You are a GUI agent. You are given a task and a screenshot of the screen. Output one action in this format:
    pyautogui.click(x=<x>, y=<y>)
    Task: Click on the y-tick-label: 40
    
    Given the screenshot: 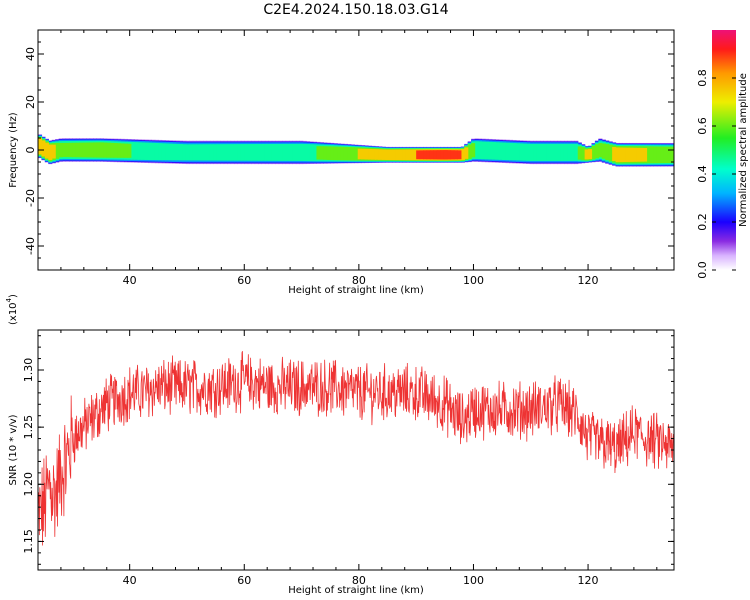 What is the action you would take?
    pyautogui.click(x=30, y=54)
    